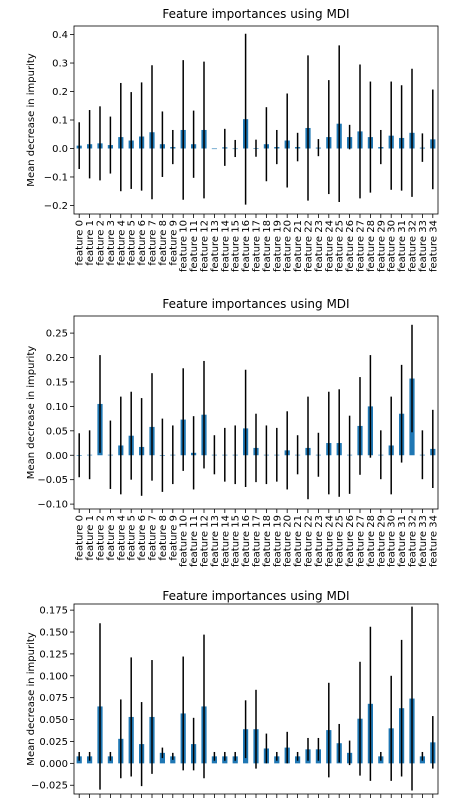 The height and width of the screenshot is (798, 467). Describe the element at coordinates (309, 246) in the screenshot. I see `x-tick-label: feature 22` at that location.